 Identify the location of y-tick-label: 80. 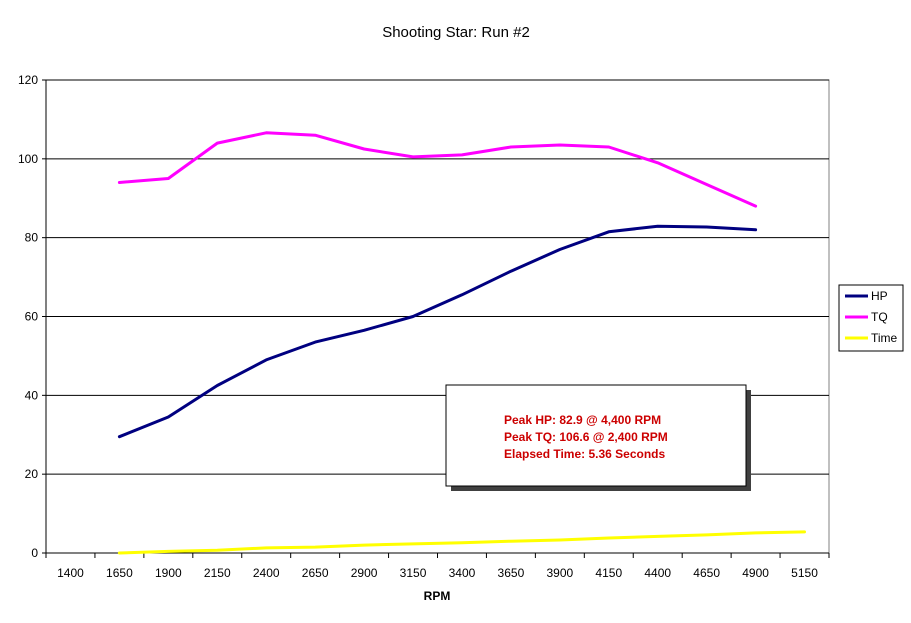
(32, 238).